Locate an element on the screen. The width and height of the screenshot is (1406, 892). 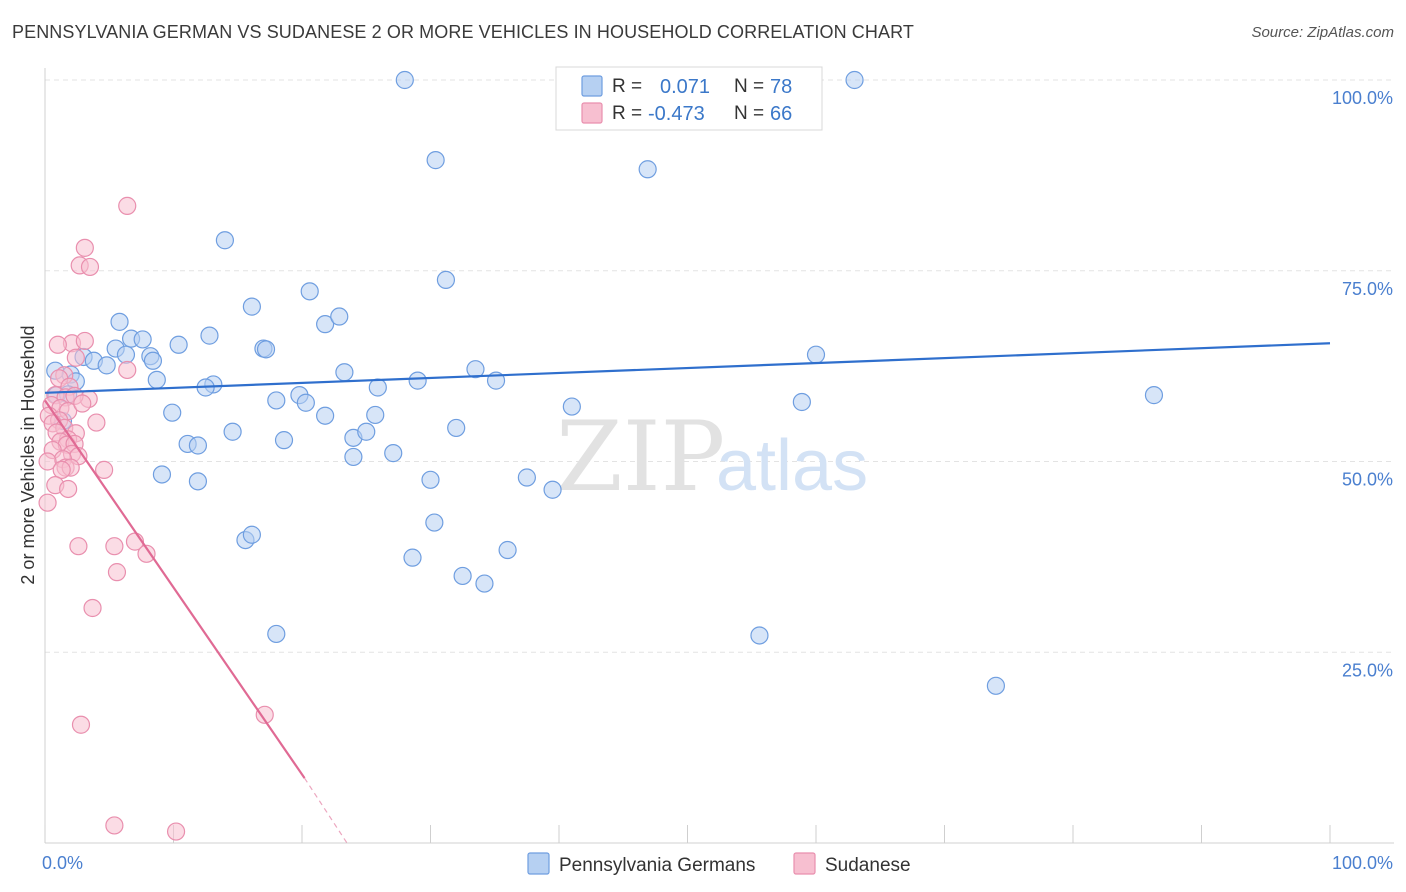
legend-n-label-2: N = is located at coordinates (749, 113).